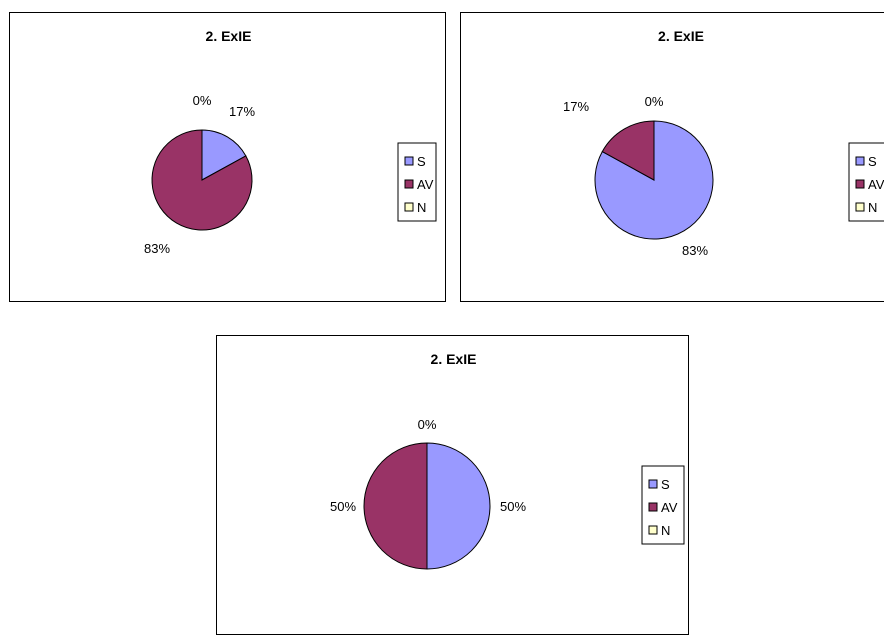 The image size is (884, 635). Describe the element at coordinates (242, 111) in the screenshot. I see `data-label-s: 17%` at that location.